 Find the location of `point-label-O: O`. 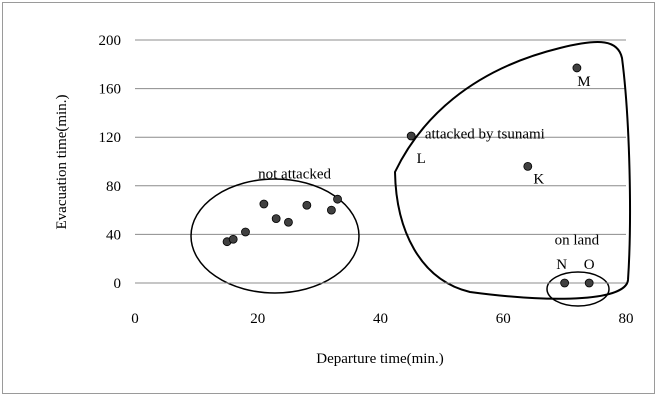

point-label-O: O is located at coordinates (589, 265).